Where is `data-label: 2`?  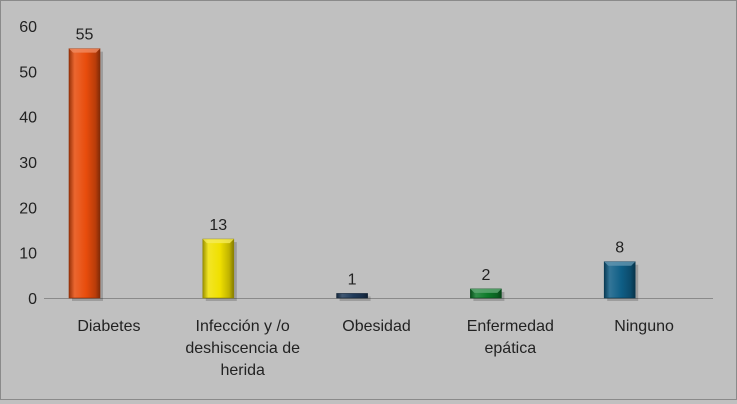 data-label: 2 is located at coordinates (485, 275).